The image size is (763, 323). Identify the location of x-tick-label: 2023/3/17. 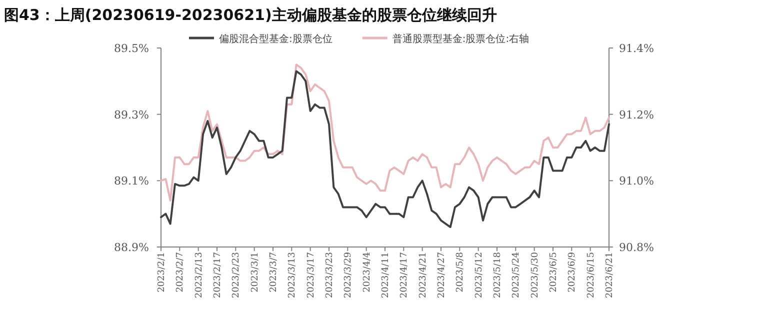
(311, 275).